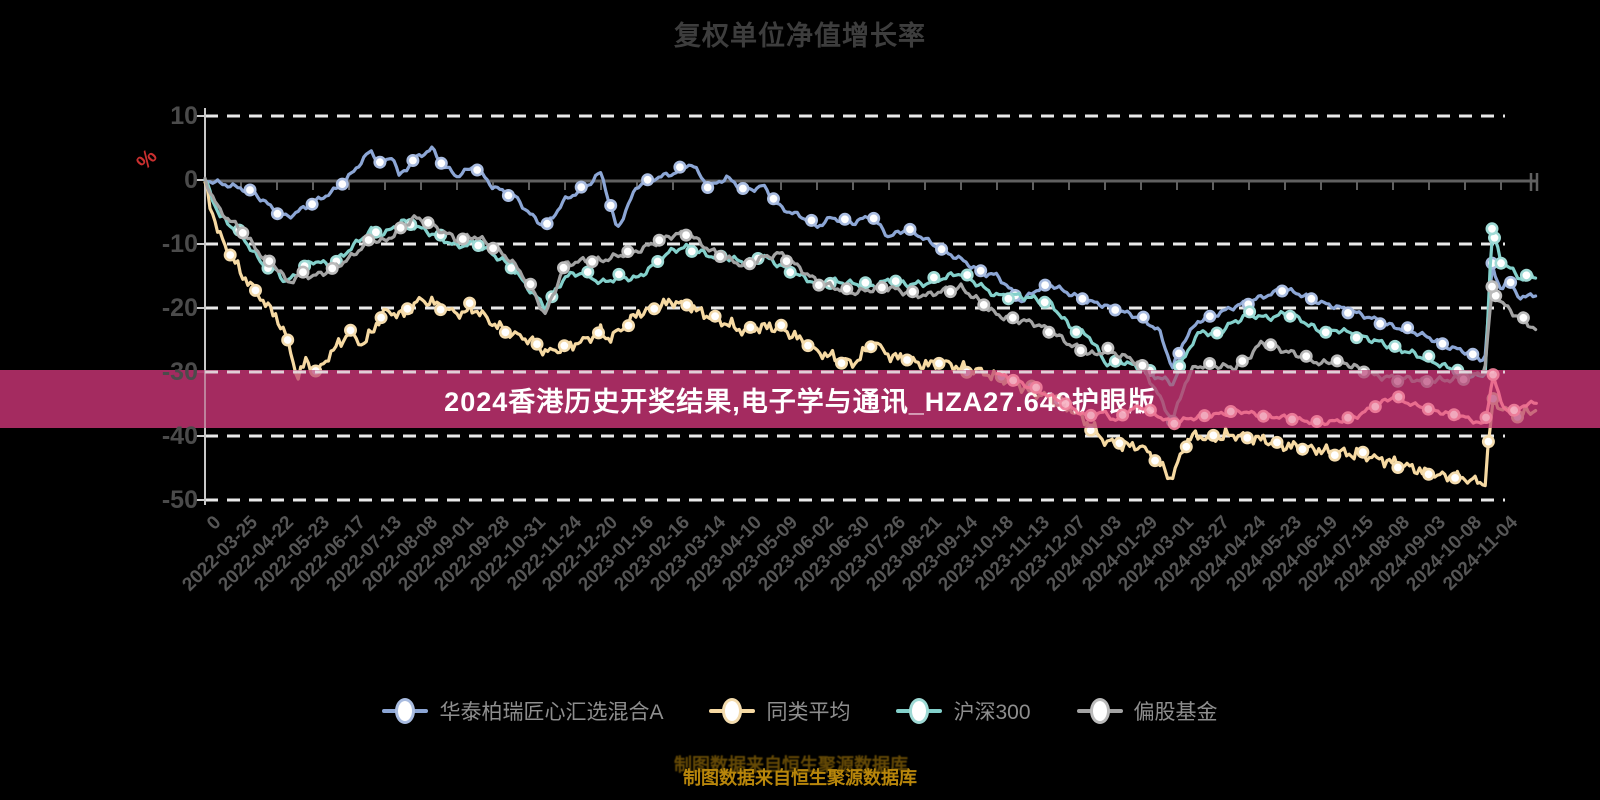 The width and height of the screenshot is (1600, 800). What do you see at coordinates (992, 712) in the screenshot?
I see `legend-item-label: 沪深300` at bounding box center [992, 712].